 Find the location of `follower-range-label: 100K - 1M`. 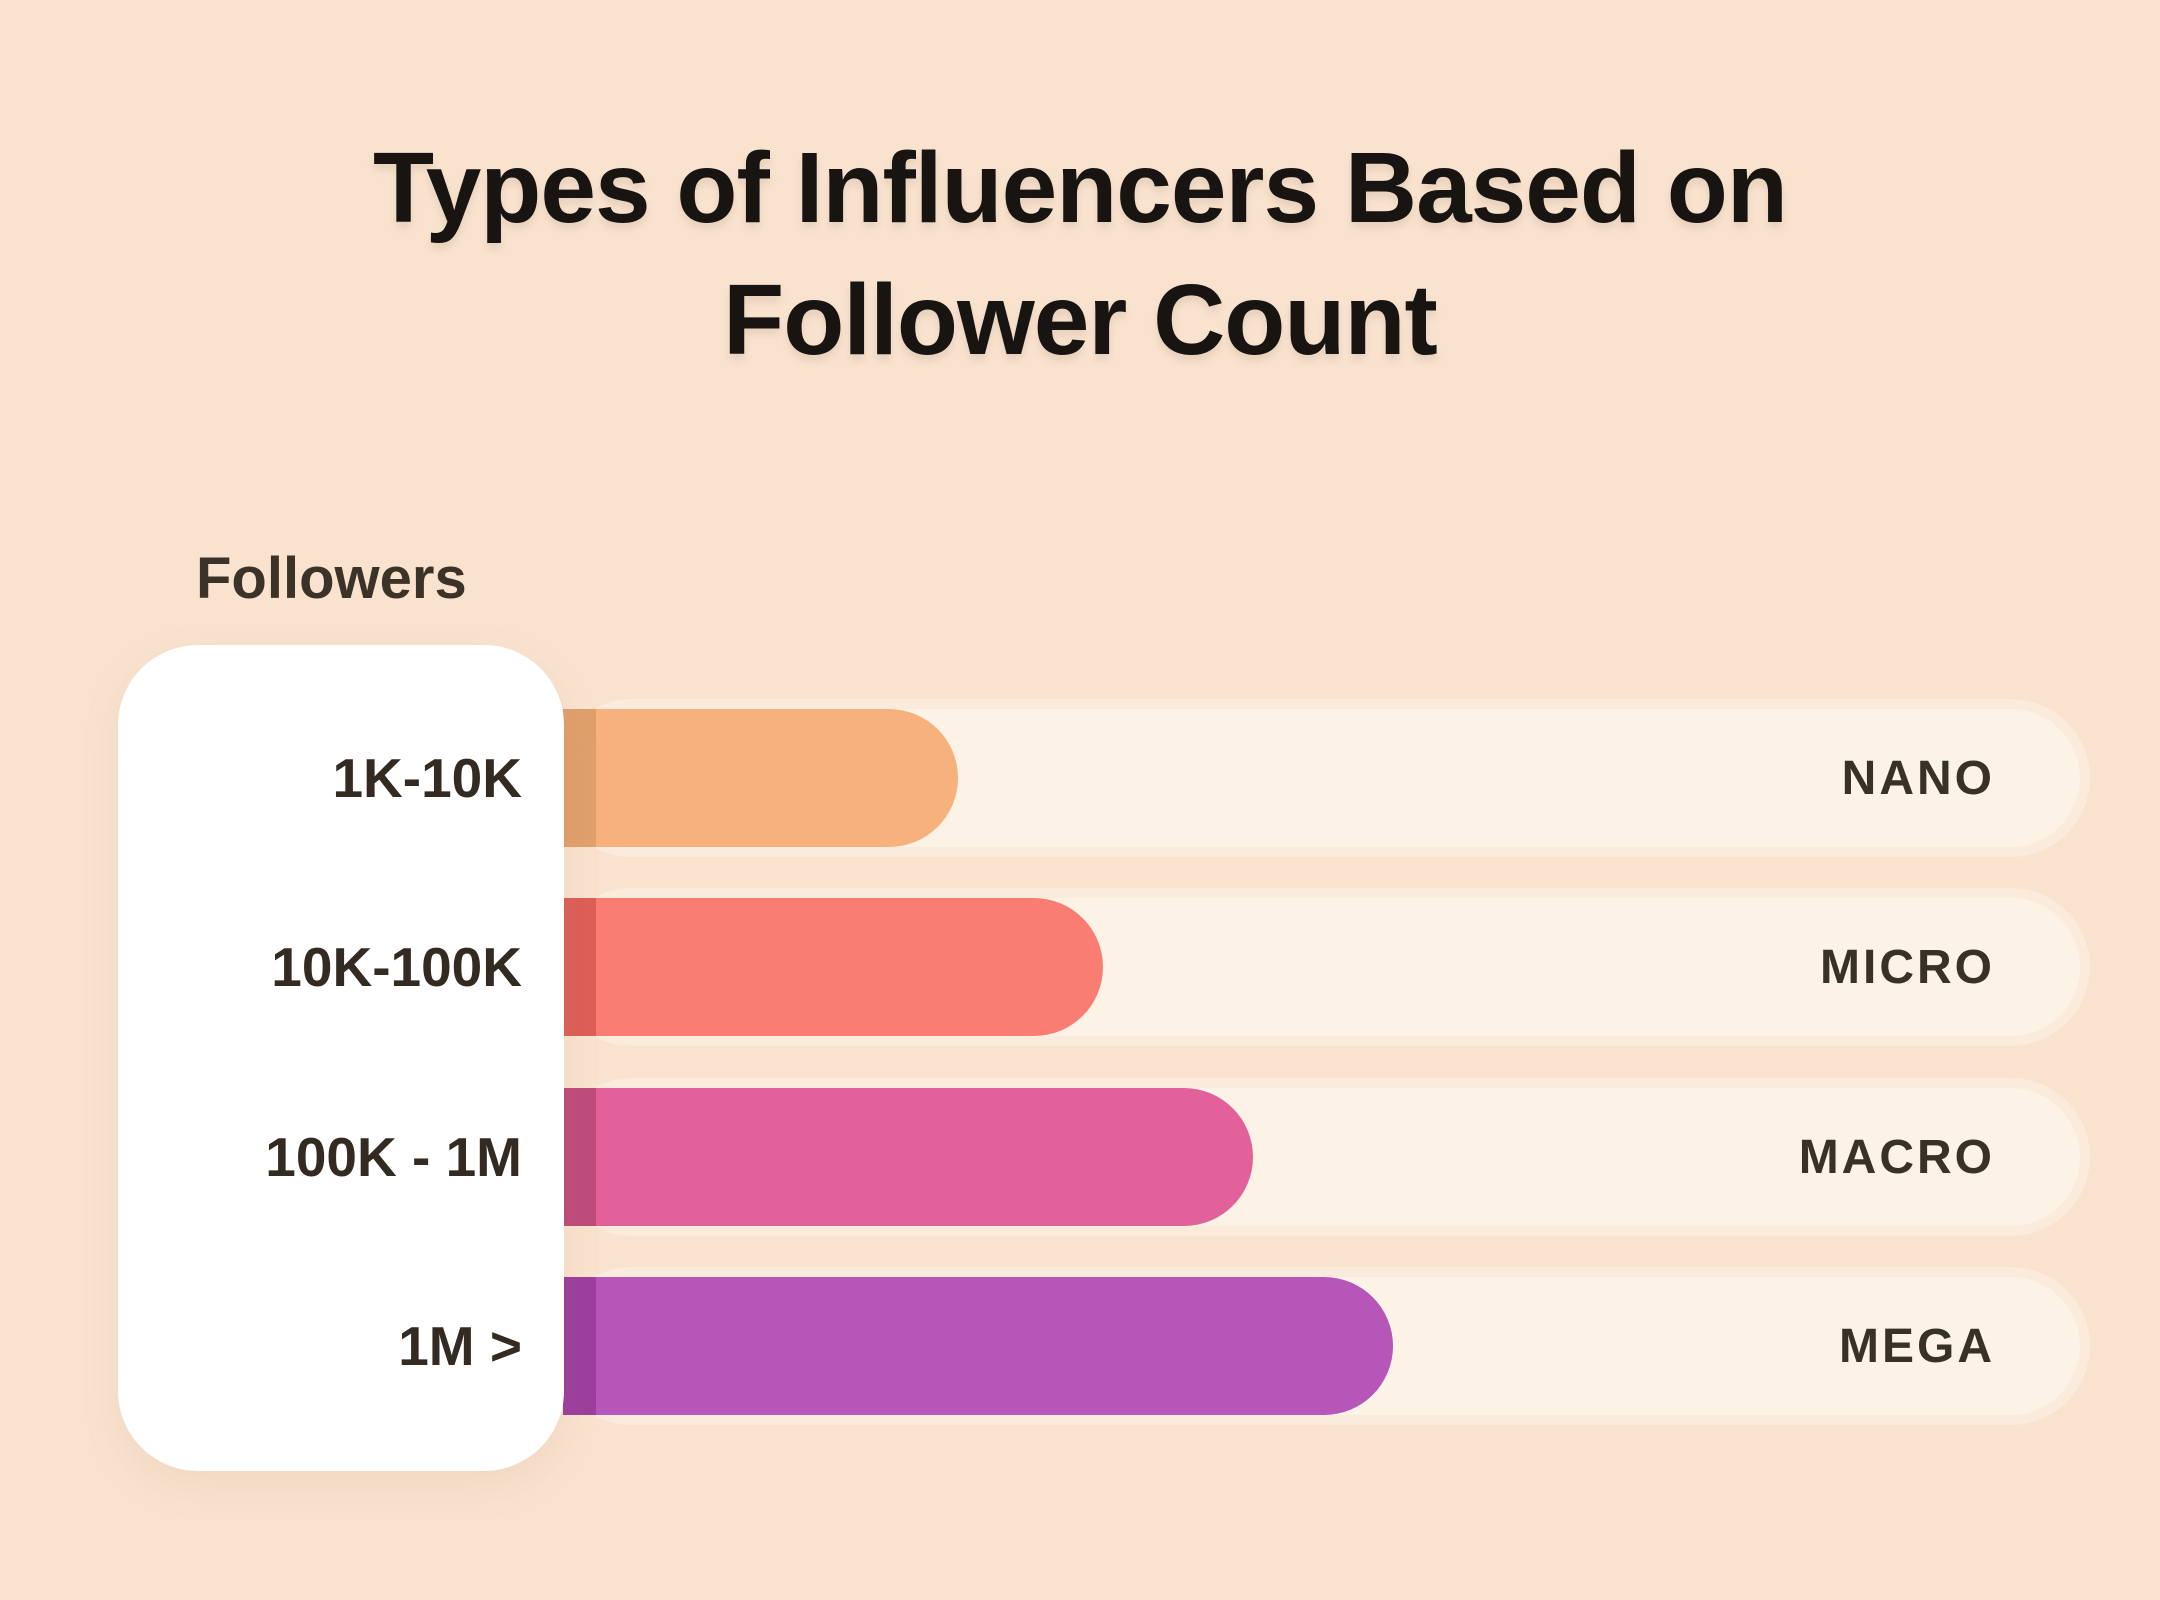

follower-range-label: 100K - 1M is located at coordinates (393, 1157).